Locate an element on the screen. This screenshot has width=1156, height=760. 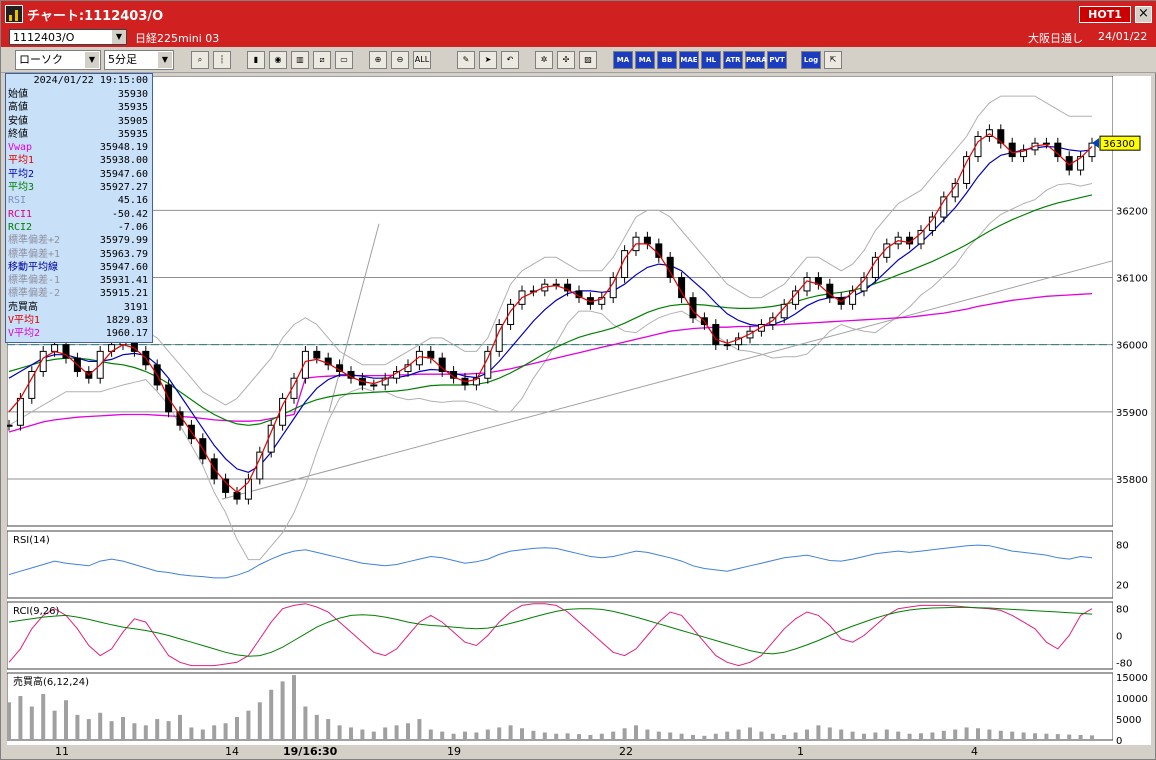
search-icon: ◉ is located at coordinates (278, 60).